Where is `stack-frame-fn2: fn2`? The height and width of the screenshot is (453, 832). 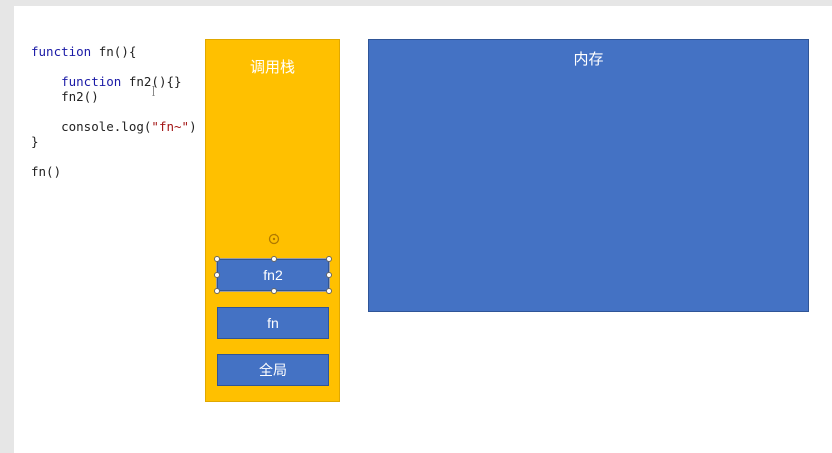
stack-frame-fn2: fn2 is located at coordinates (273, 275).